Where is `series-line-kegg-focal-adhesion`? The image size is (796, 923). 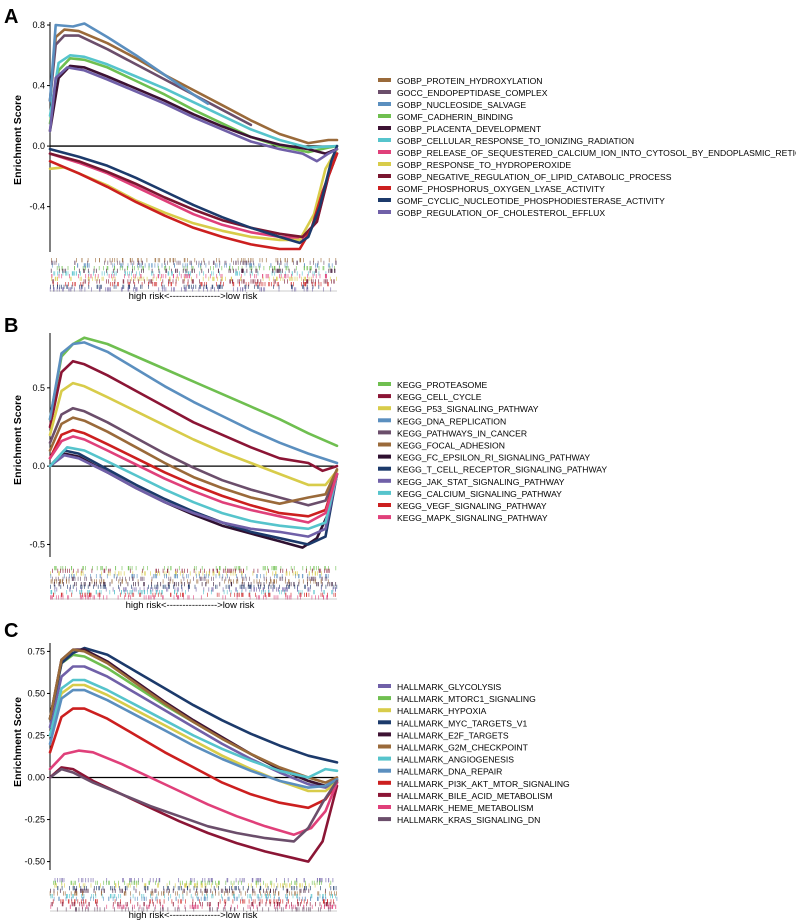 series-line-kegg-focal-adhesion is located at coordinates (193, 460).